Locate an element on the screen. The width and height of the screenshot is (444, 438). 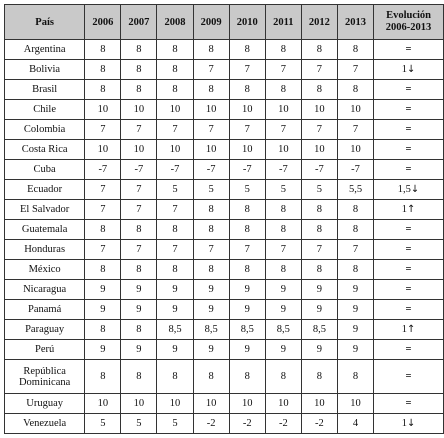
score-cell: 5,5 is located at coordinates (355, 189).